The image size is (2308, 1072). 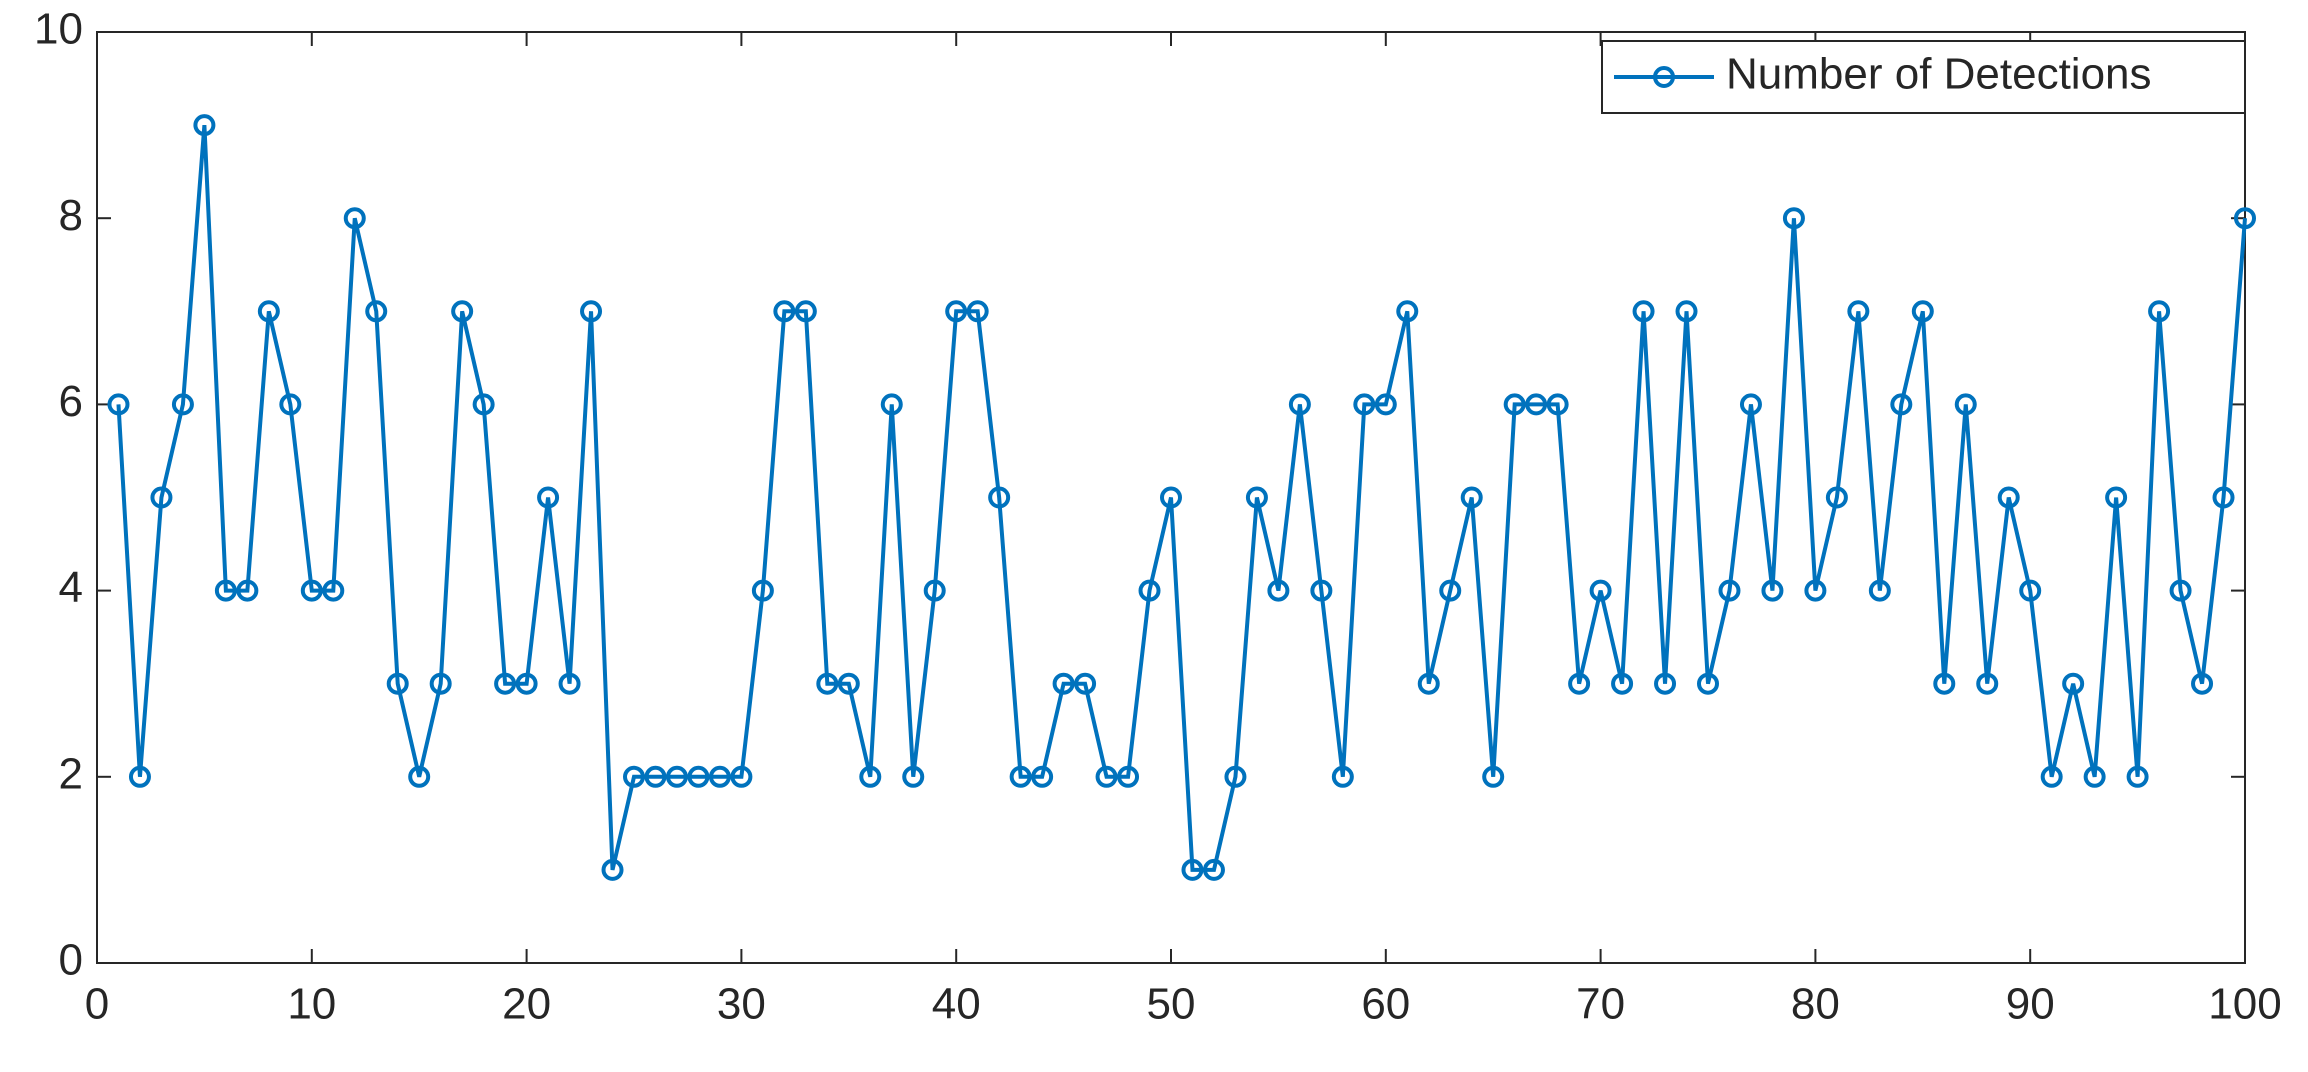 I want to click on x-tick-label: 80, so click(x=1815, y=1004).